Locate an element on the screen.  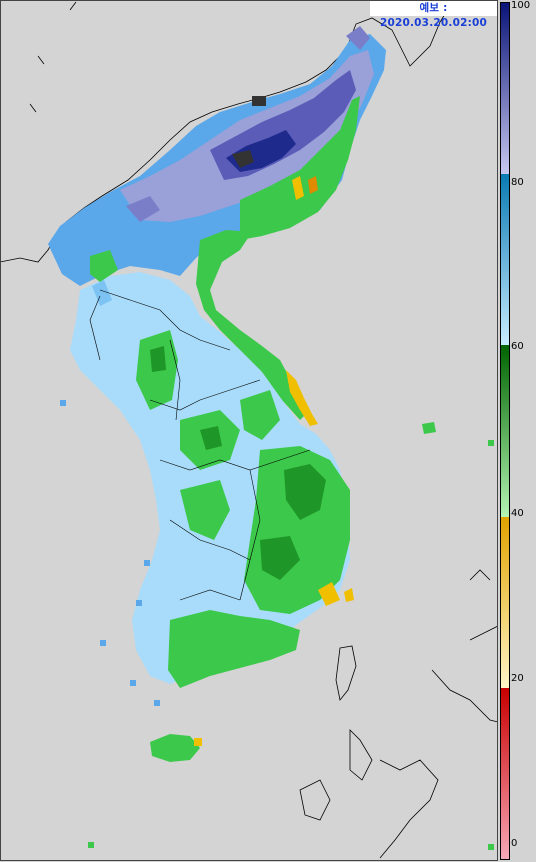
admin-boundaries is located at coordinates (200, 445).